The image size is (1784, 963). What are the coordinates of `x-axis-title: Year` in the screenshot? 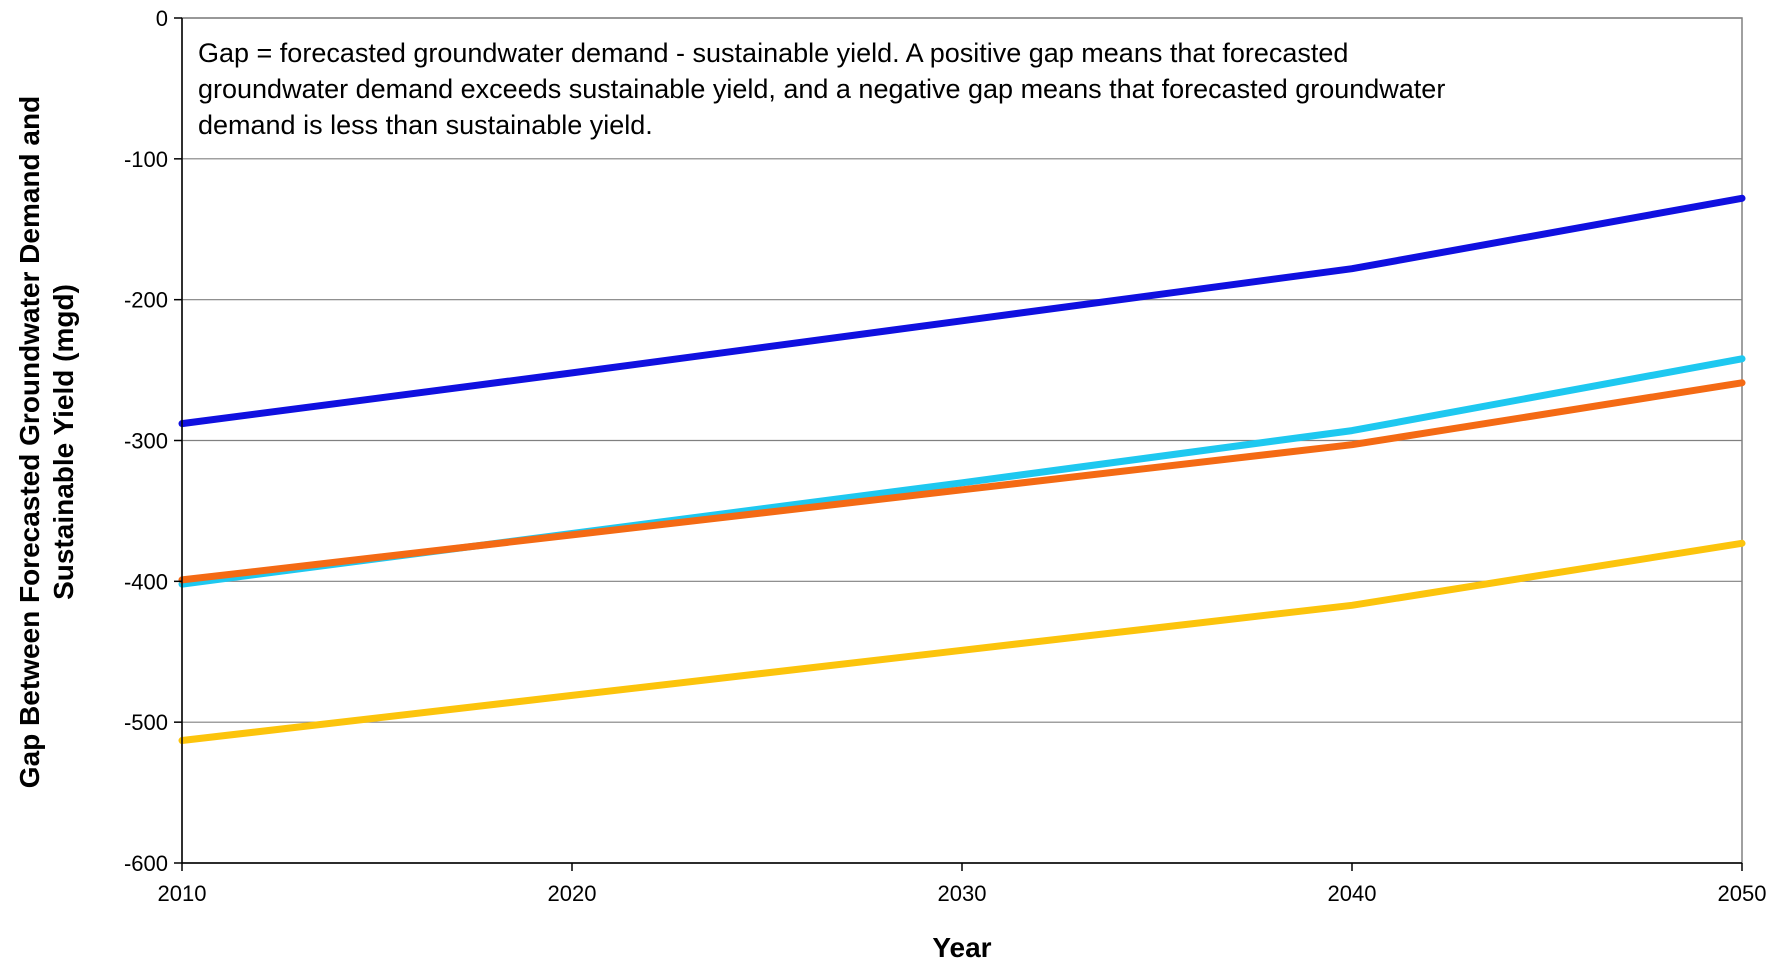 It's located at (961, 947).